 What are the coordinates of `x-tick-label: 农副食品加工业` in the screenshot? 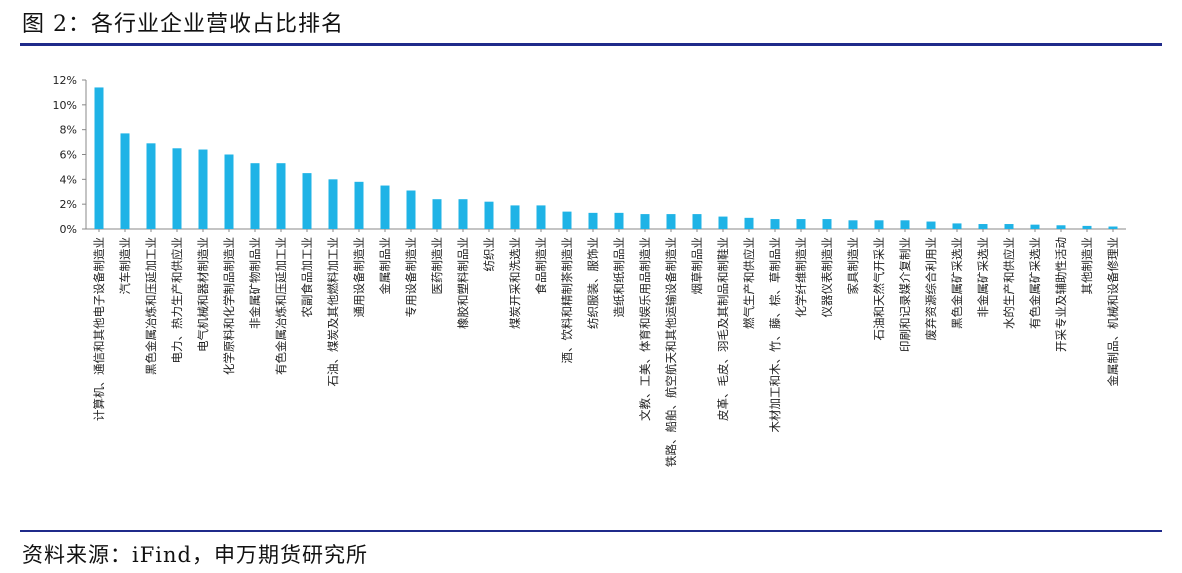 It's located at (307, 277).